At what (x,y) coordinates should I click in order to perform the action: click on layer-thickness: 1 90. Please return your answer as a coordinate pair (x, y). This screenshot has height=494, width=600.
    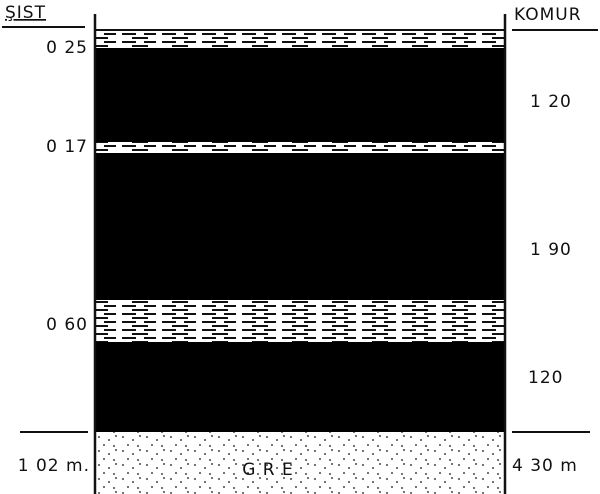
    Looking at the image, I should click on (551, 250).